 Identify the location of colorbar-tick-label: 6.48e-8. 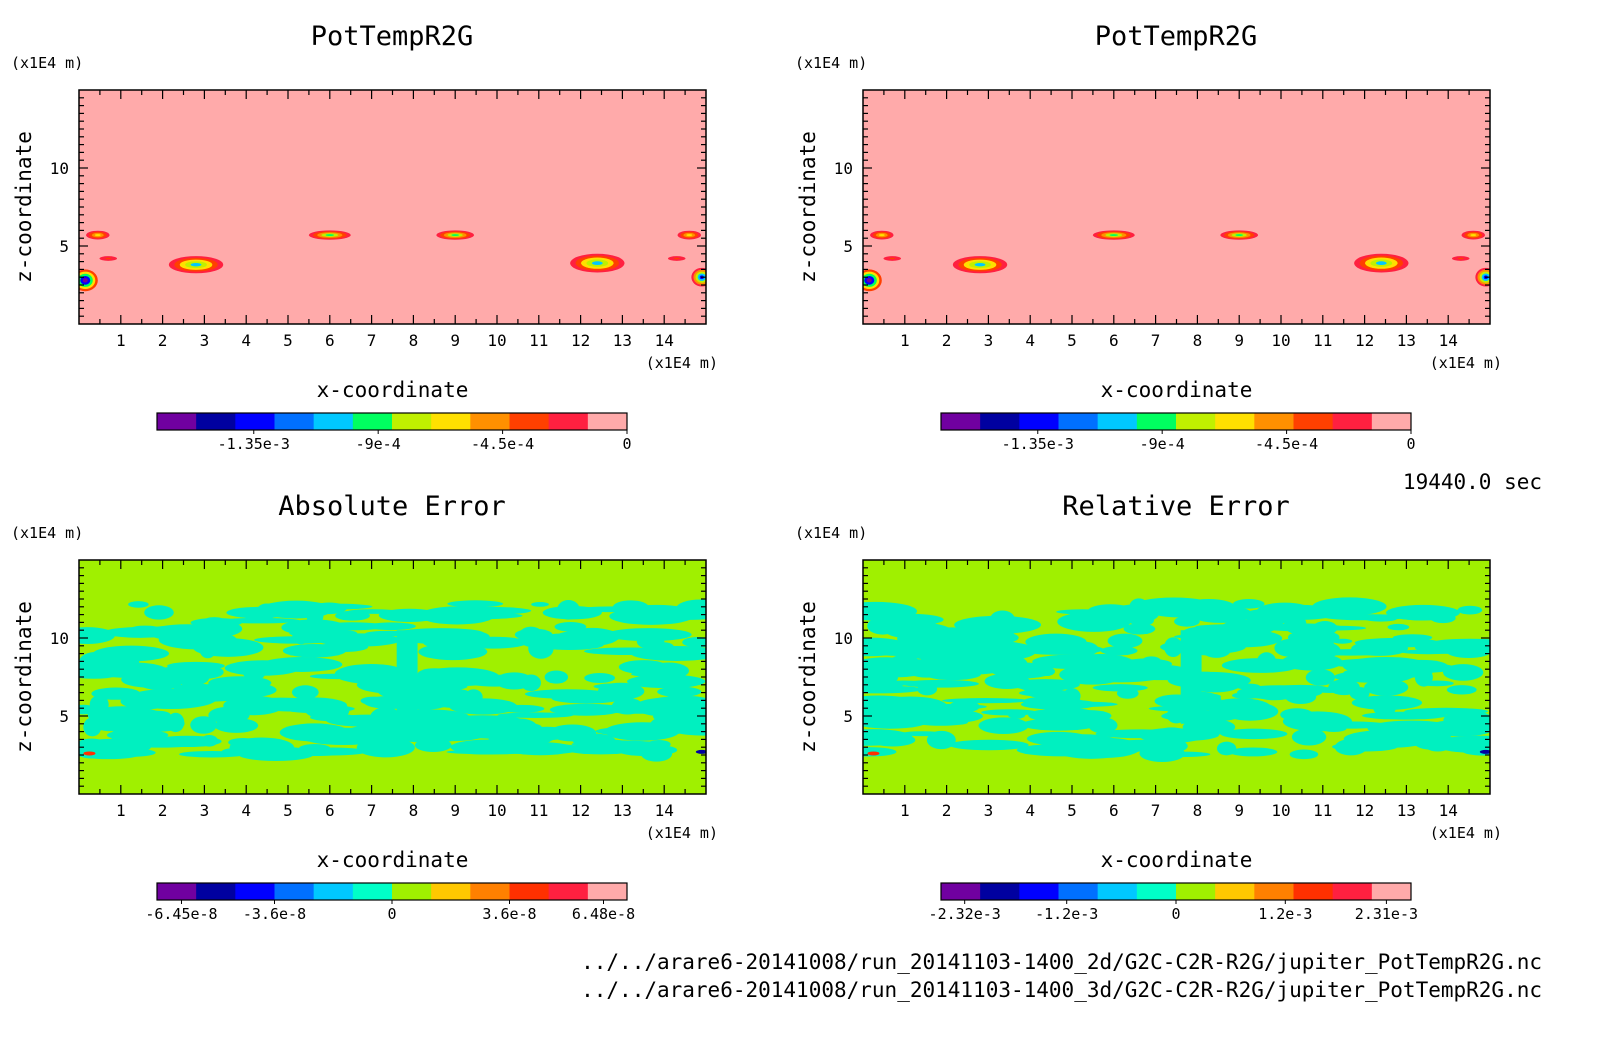
(603, 914).